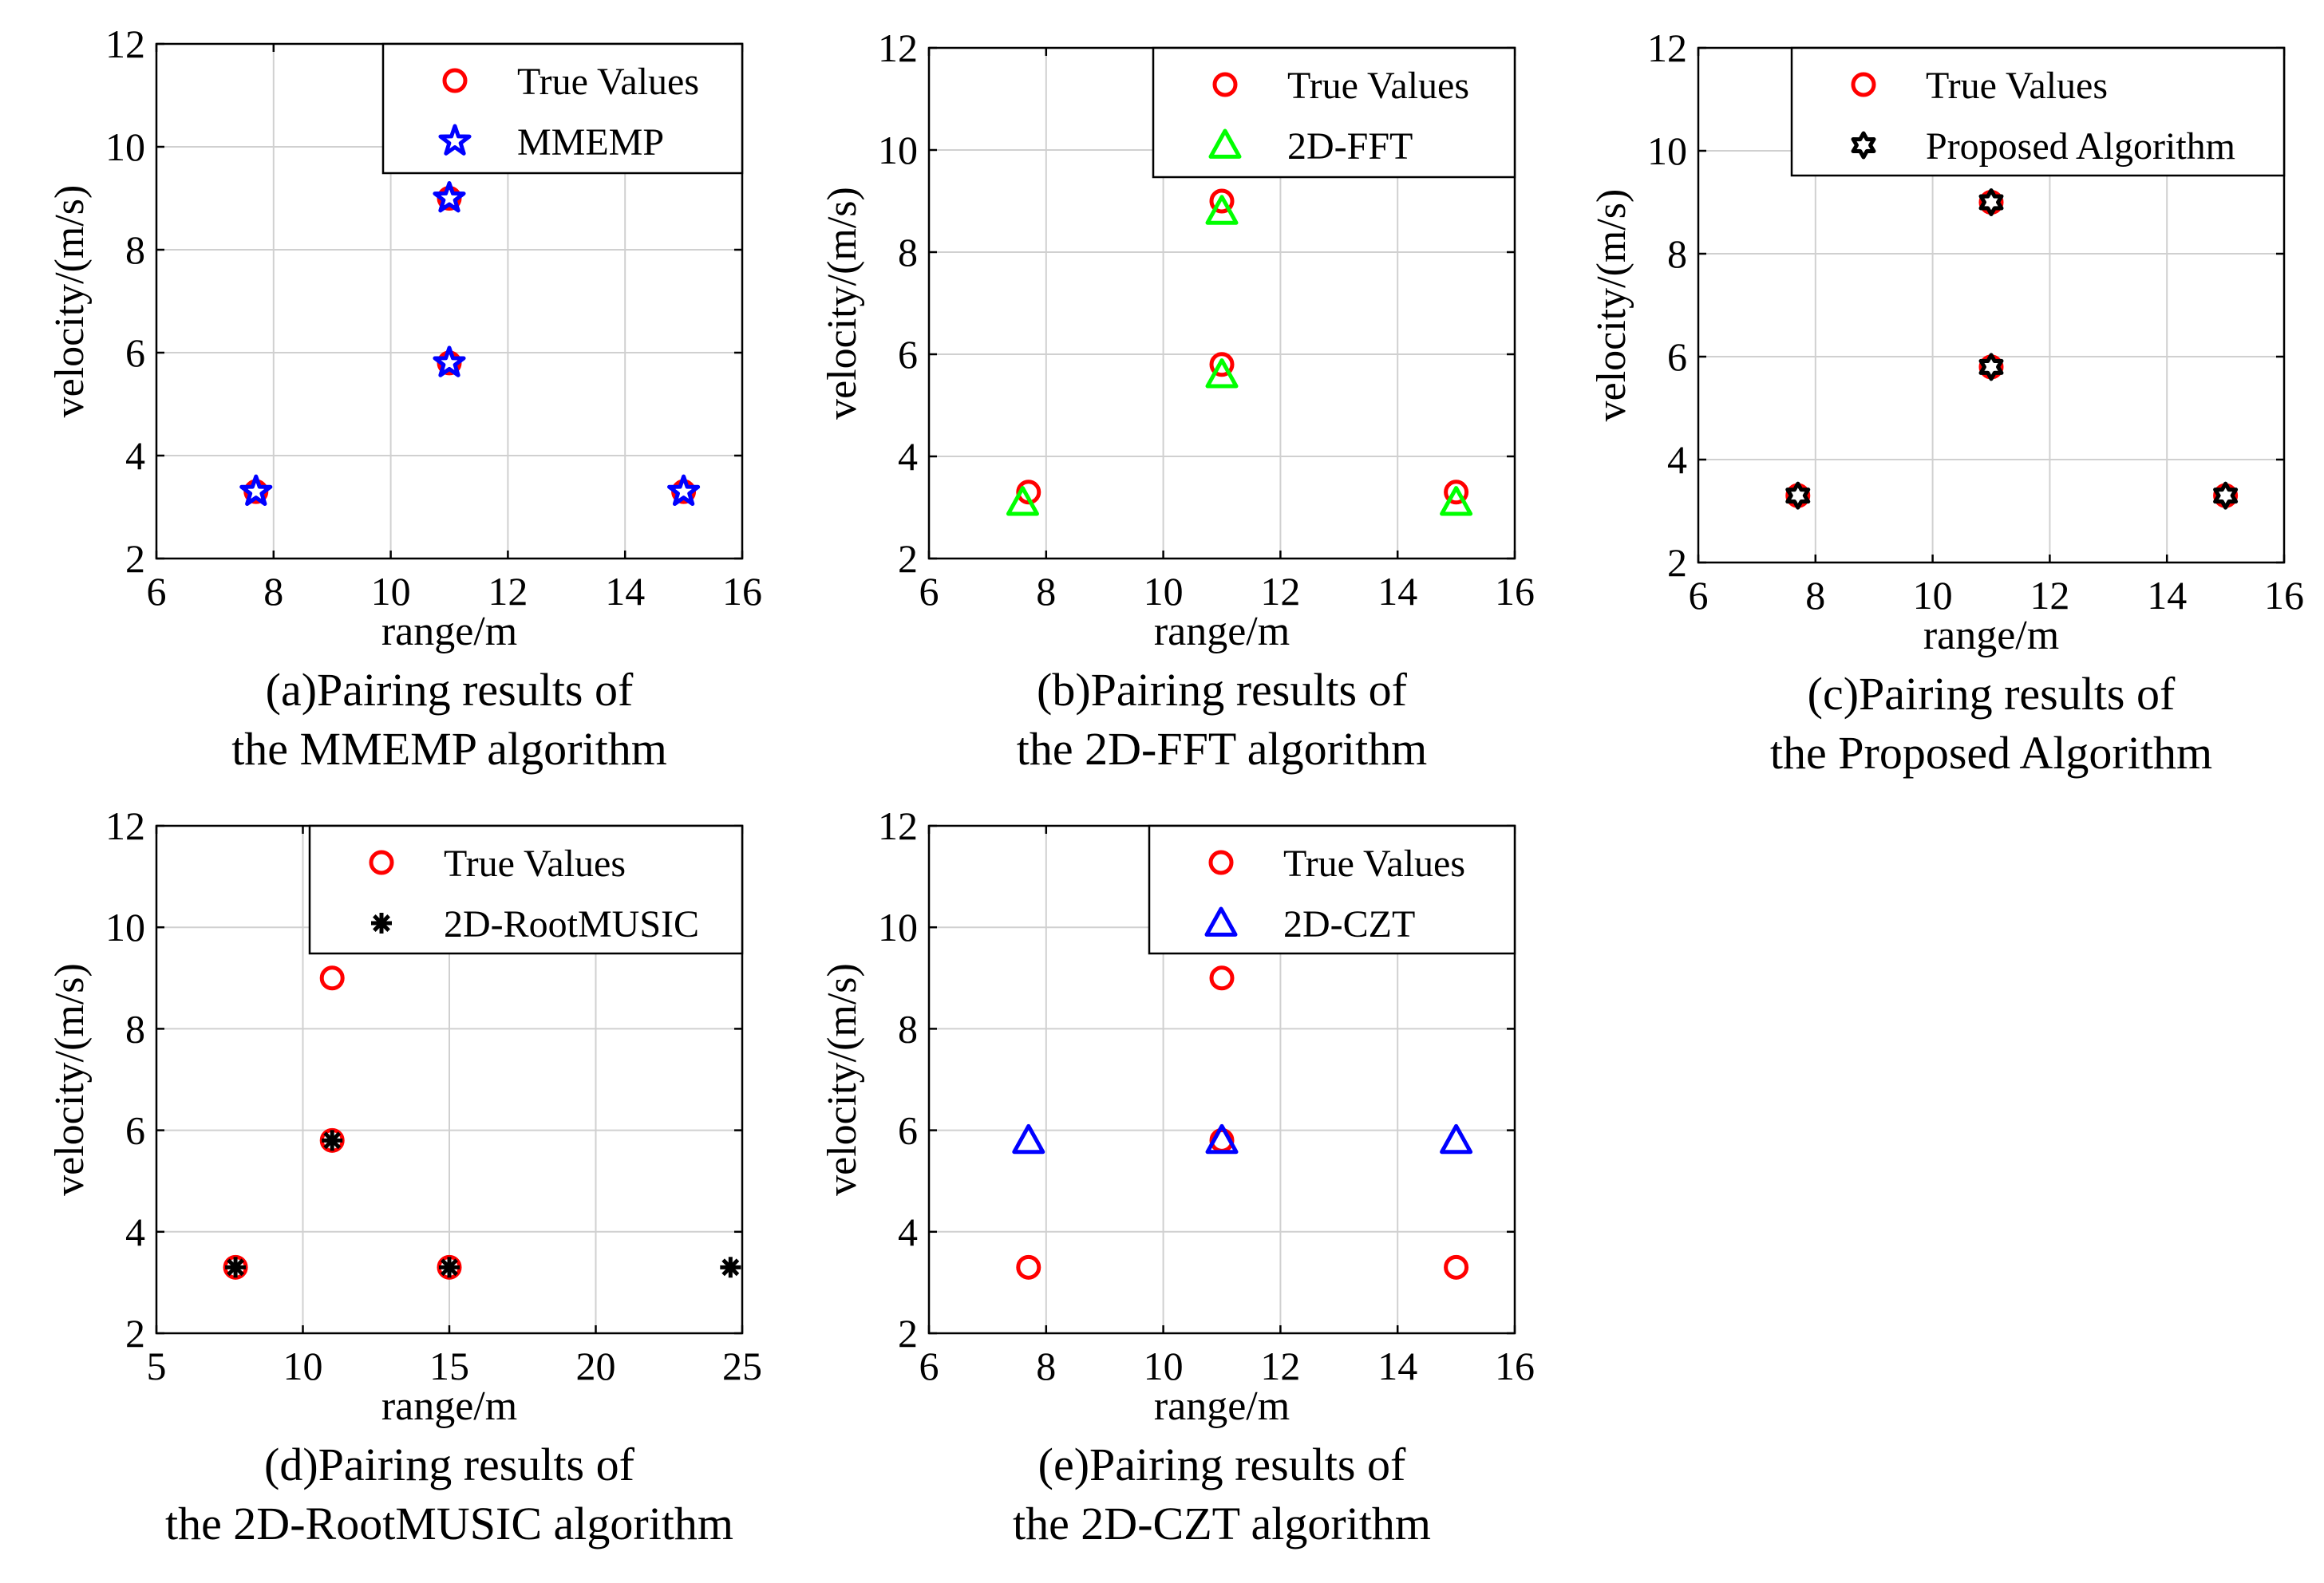 The image size is (2324, 1583). I want to click on legend: True Values MMEMP, so click(563, 108).